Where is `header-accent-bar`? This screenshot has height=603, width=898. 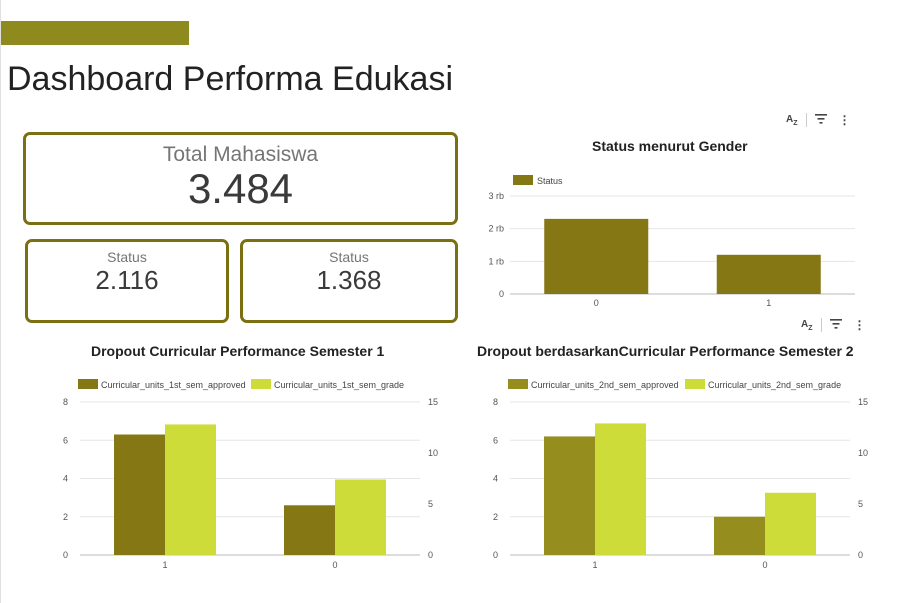 header-accent-bar is located at coordinates (95, 33).